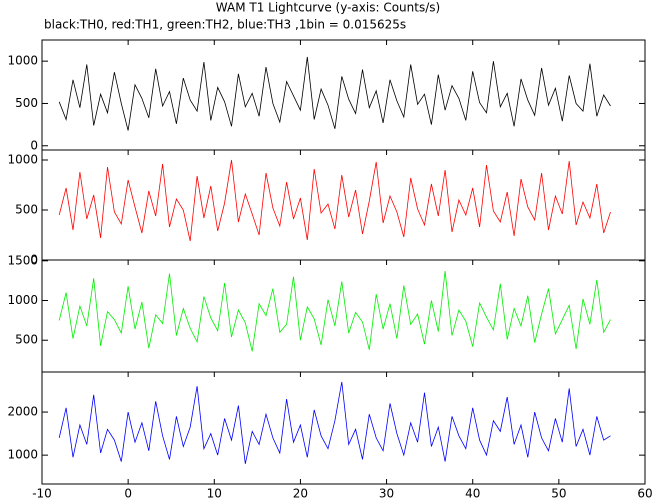 The image size is (657, 504). I want to click on x-tick-label: 0, so click(128, 494).